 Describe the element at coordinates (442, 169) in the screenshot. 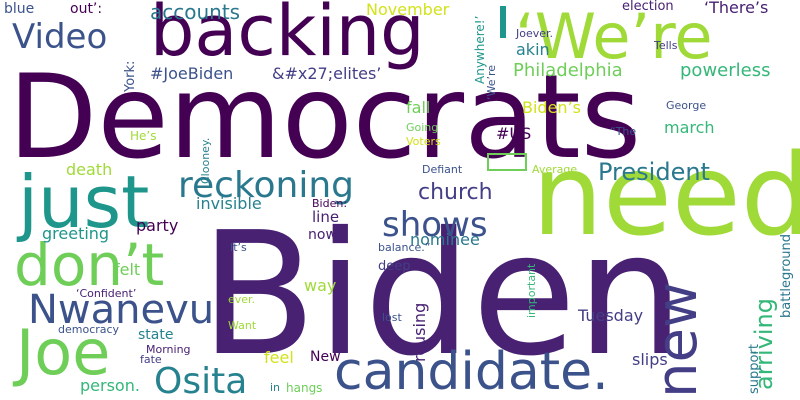

I see `word-defiant: Defiant` at that location.